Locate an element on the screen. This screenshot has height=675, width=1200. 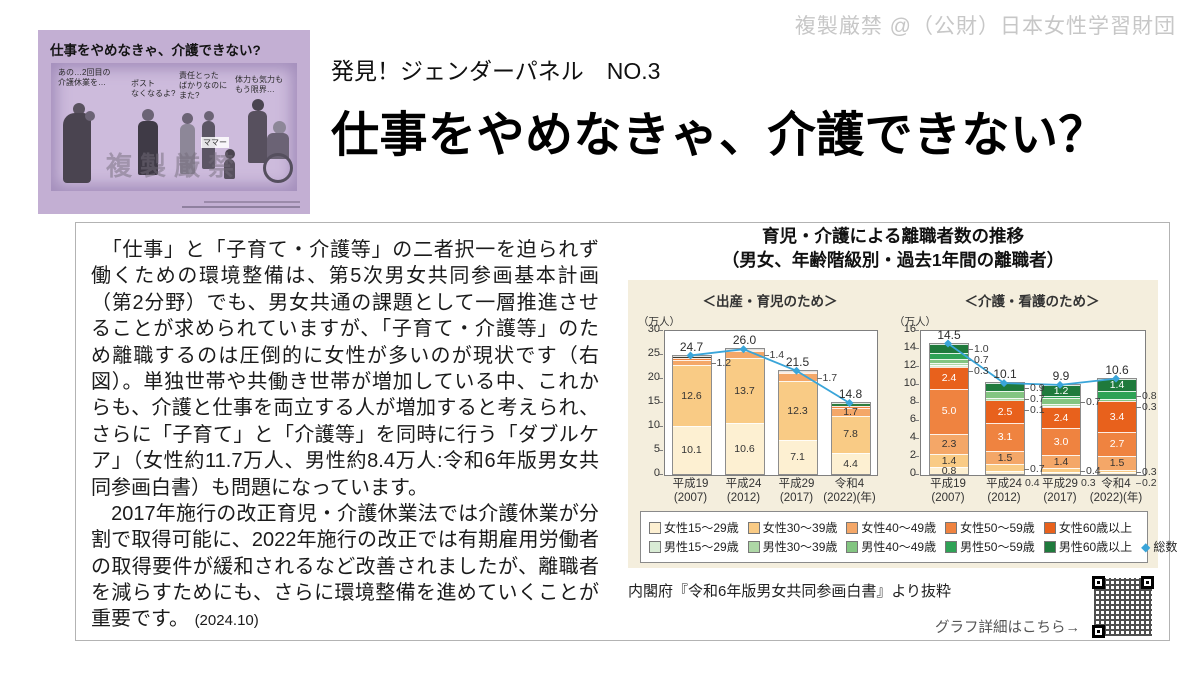
segment-value-label: 0.8 is located at coordinates (949, 470).